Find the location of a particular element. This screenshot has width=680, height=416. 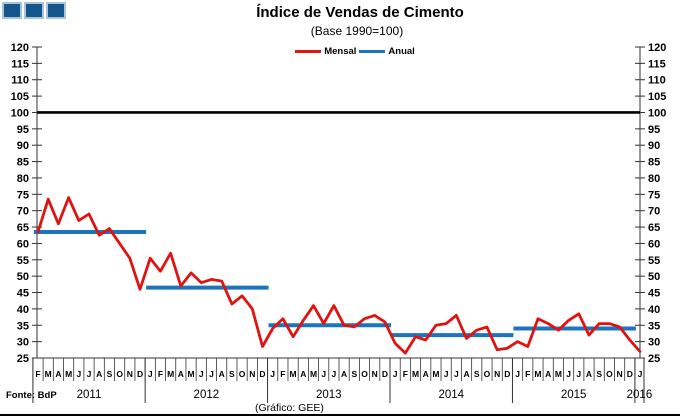

chart-legend: Mensal Anual is located at coordinates (340, 51).